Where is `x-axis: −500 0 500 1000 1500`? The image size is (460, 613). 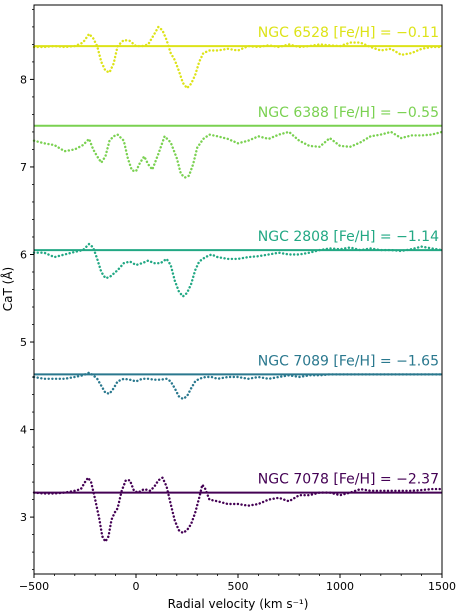 x-axis: −500 0 500 1000 1500 is located at coordinates (237, 583).